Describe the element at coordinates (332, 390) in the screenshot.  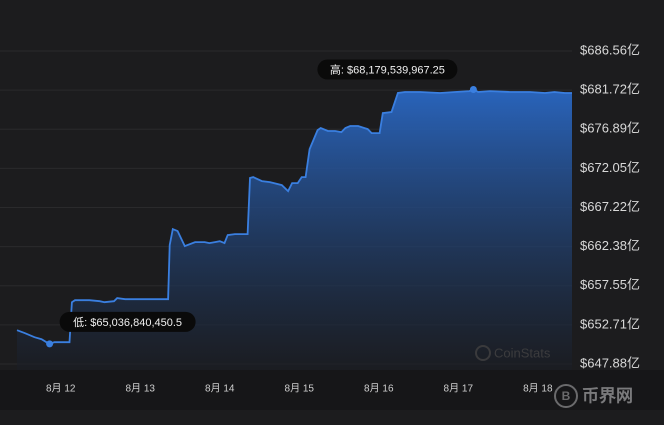
I see `x-axis-strip` at that location.